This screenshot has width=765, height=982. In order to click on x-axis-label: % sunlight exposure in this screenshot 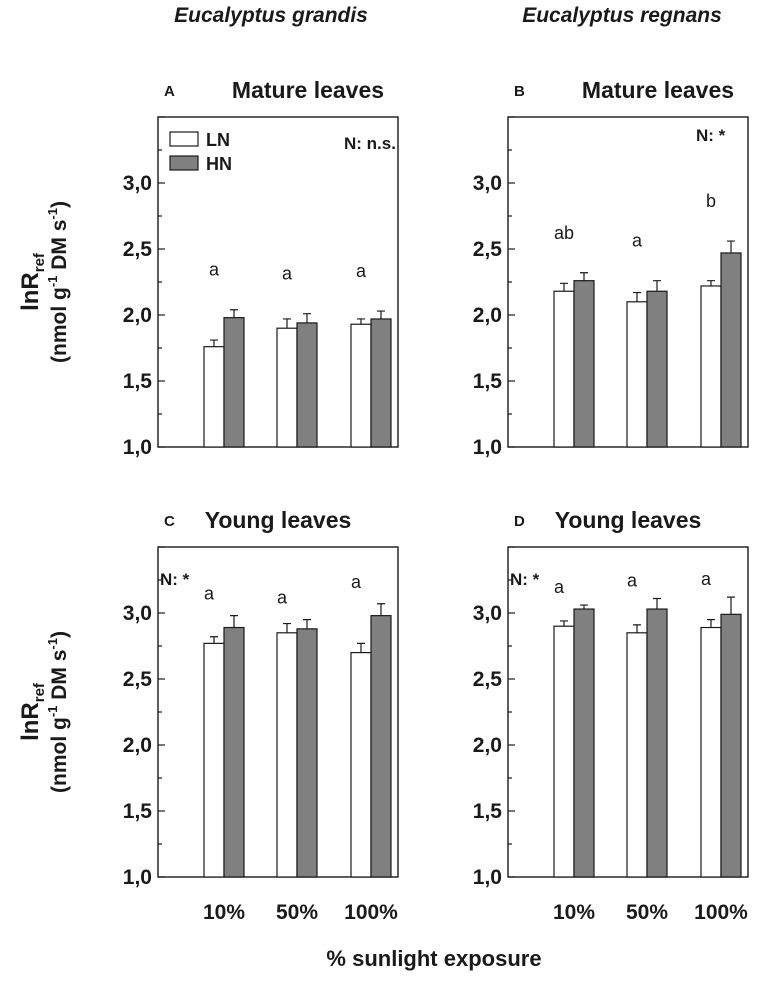, I will do `click(433, 958)`.